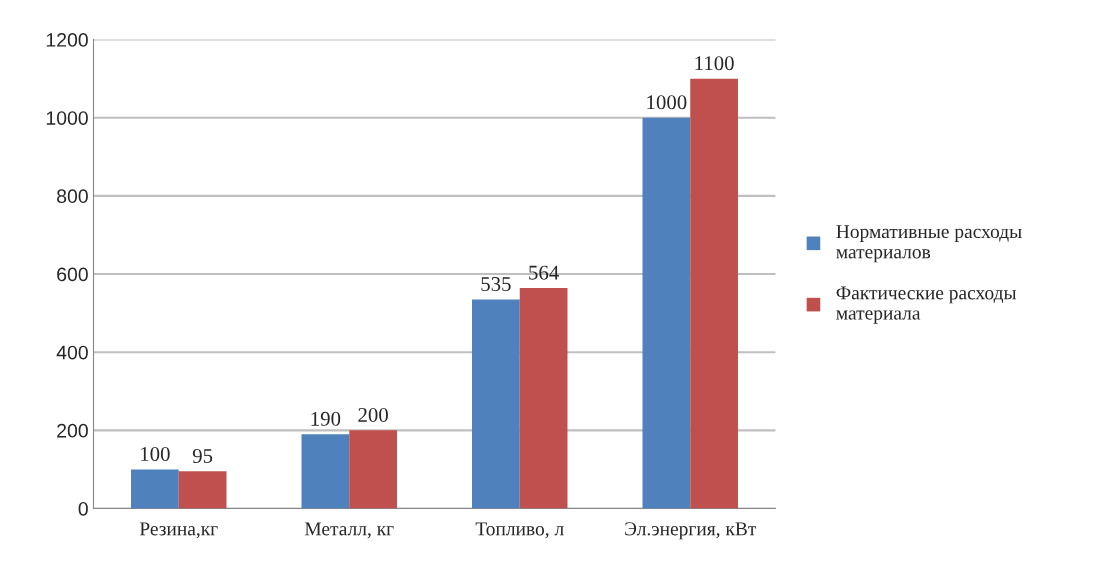  Describe the element at coordinates (72, 430) in the screenshot. I see `y-tick-label: 200` at that location.